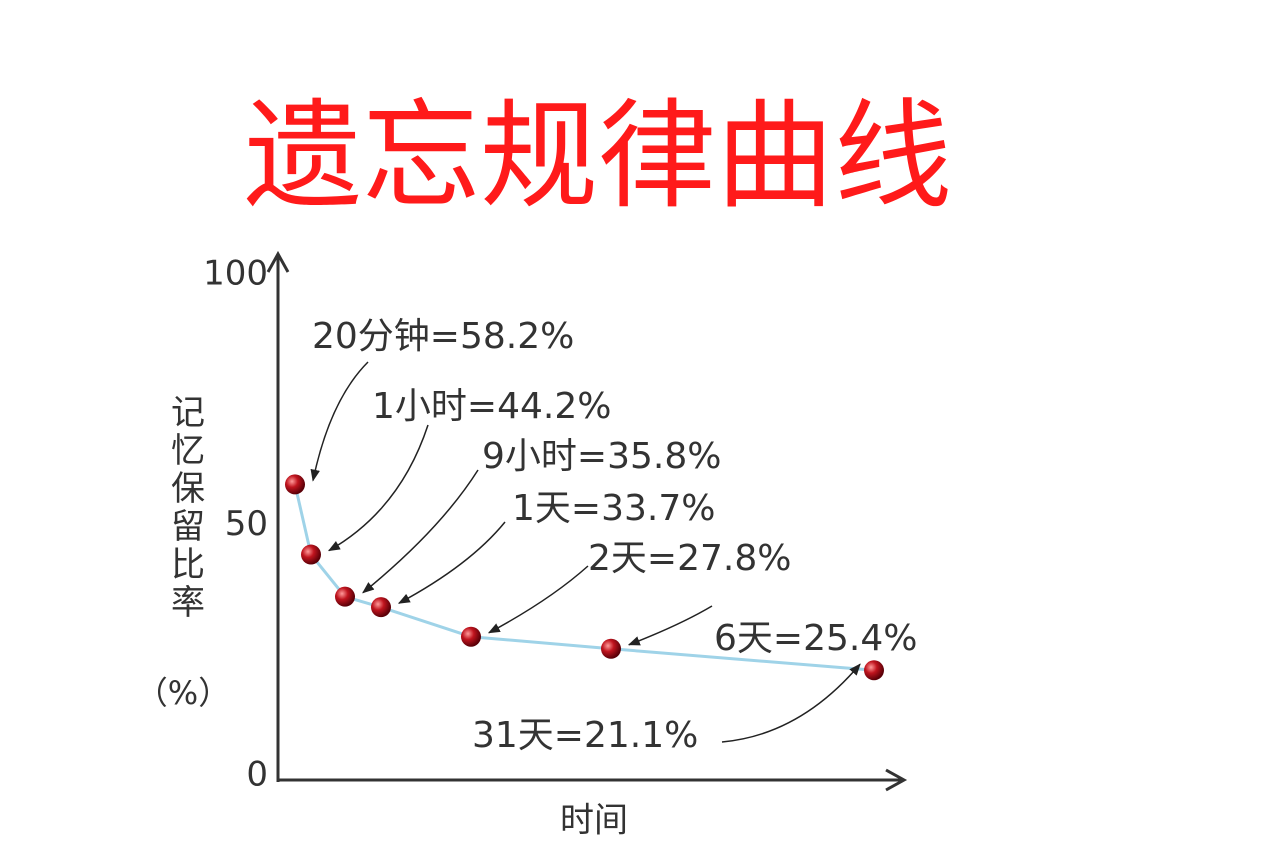 The width and height of the screenshot is (1265, 857). I want to click on data-label: 31天=21.1%, so click(585, 735).